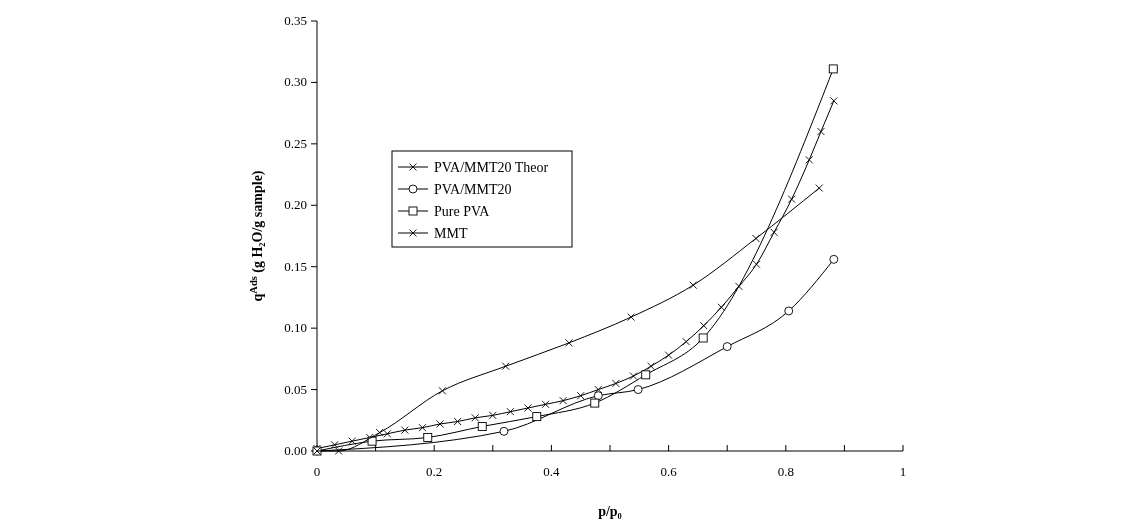  I want to click on legend-label: PVA/MMT20 Theor, so click(491, 167).